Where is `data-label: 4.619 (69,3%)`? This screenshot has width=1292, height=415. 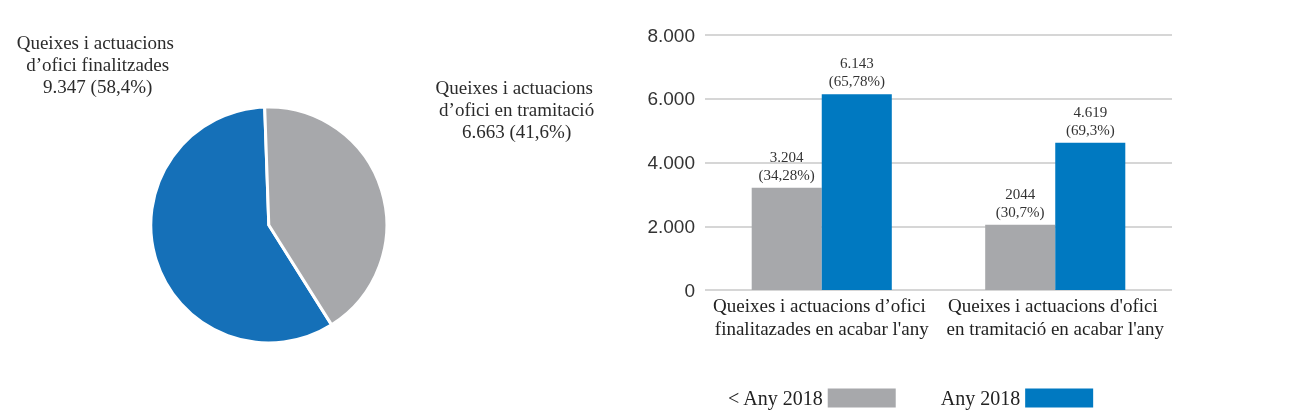 data-label: 4.619 (69,3%) is located at coordinates (1090, 121).